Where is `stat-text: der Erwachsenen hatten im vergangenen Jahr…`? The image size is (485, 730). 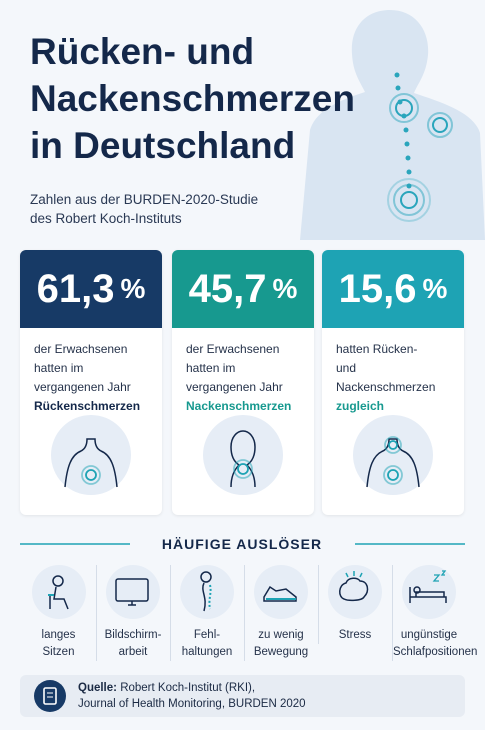
stat-text: der Erwachsenen hatten im vergangenen Jahr… is located at coordinates (91, 372).